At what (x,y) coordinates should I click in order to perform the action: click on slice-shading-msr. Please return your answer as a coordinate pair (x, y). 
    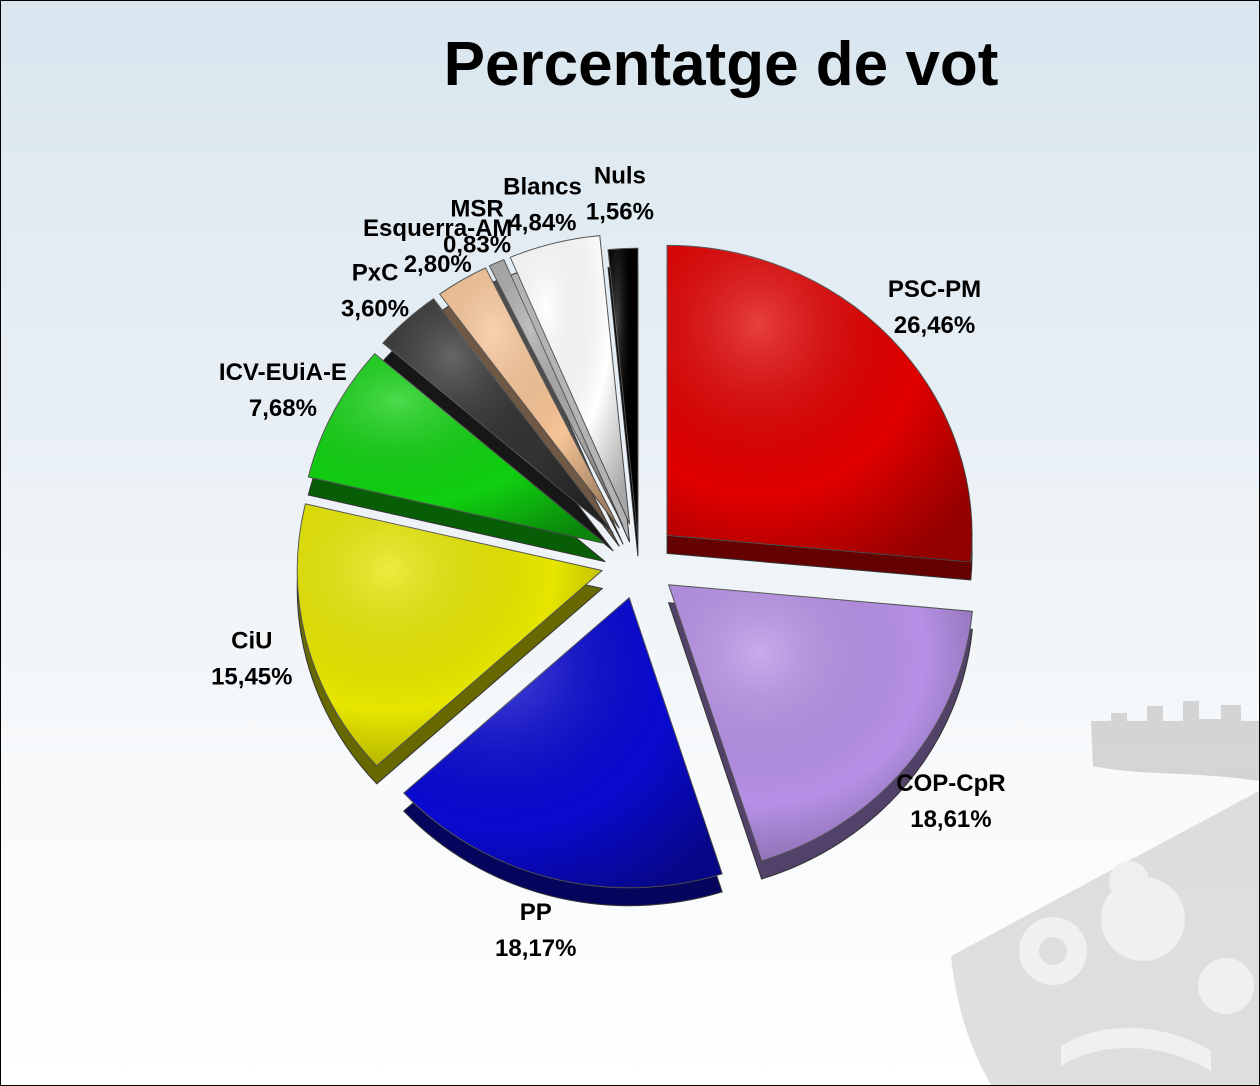
    Looking at the image, I should click on (556, 393).